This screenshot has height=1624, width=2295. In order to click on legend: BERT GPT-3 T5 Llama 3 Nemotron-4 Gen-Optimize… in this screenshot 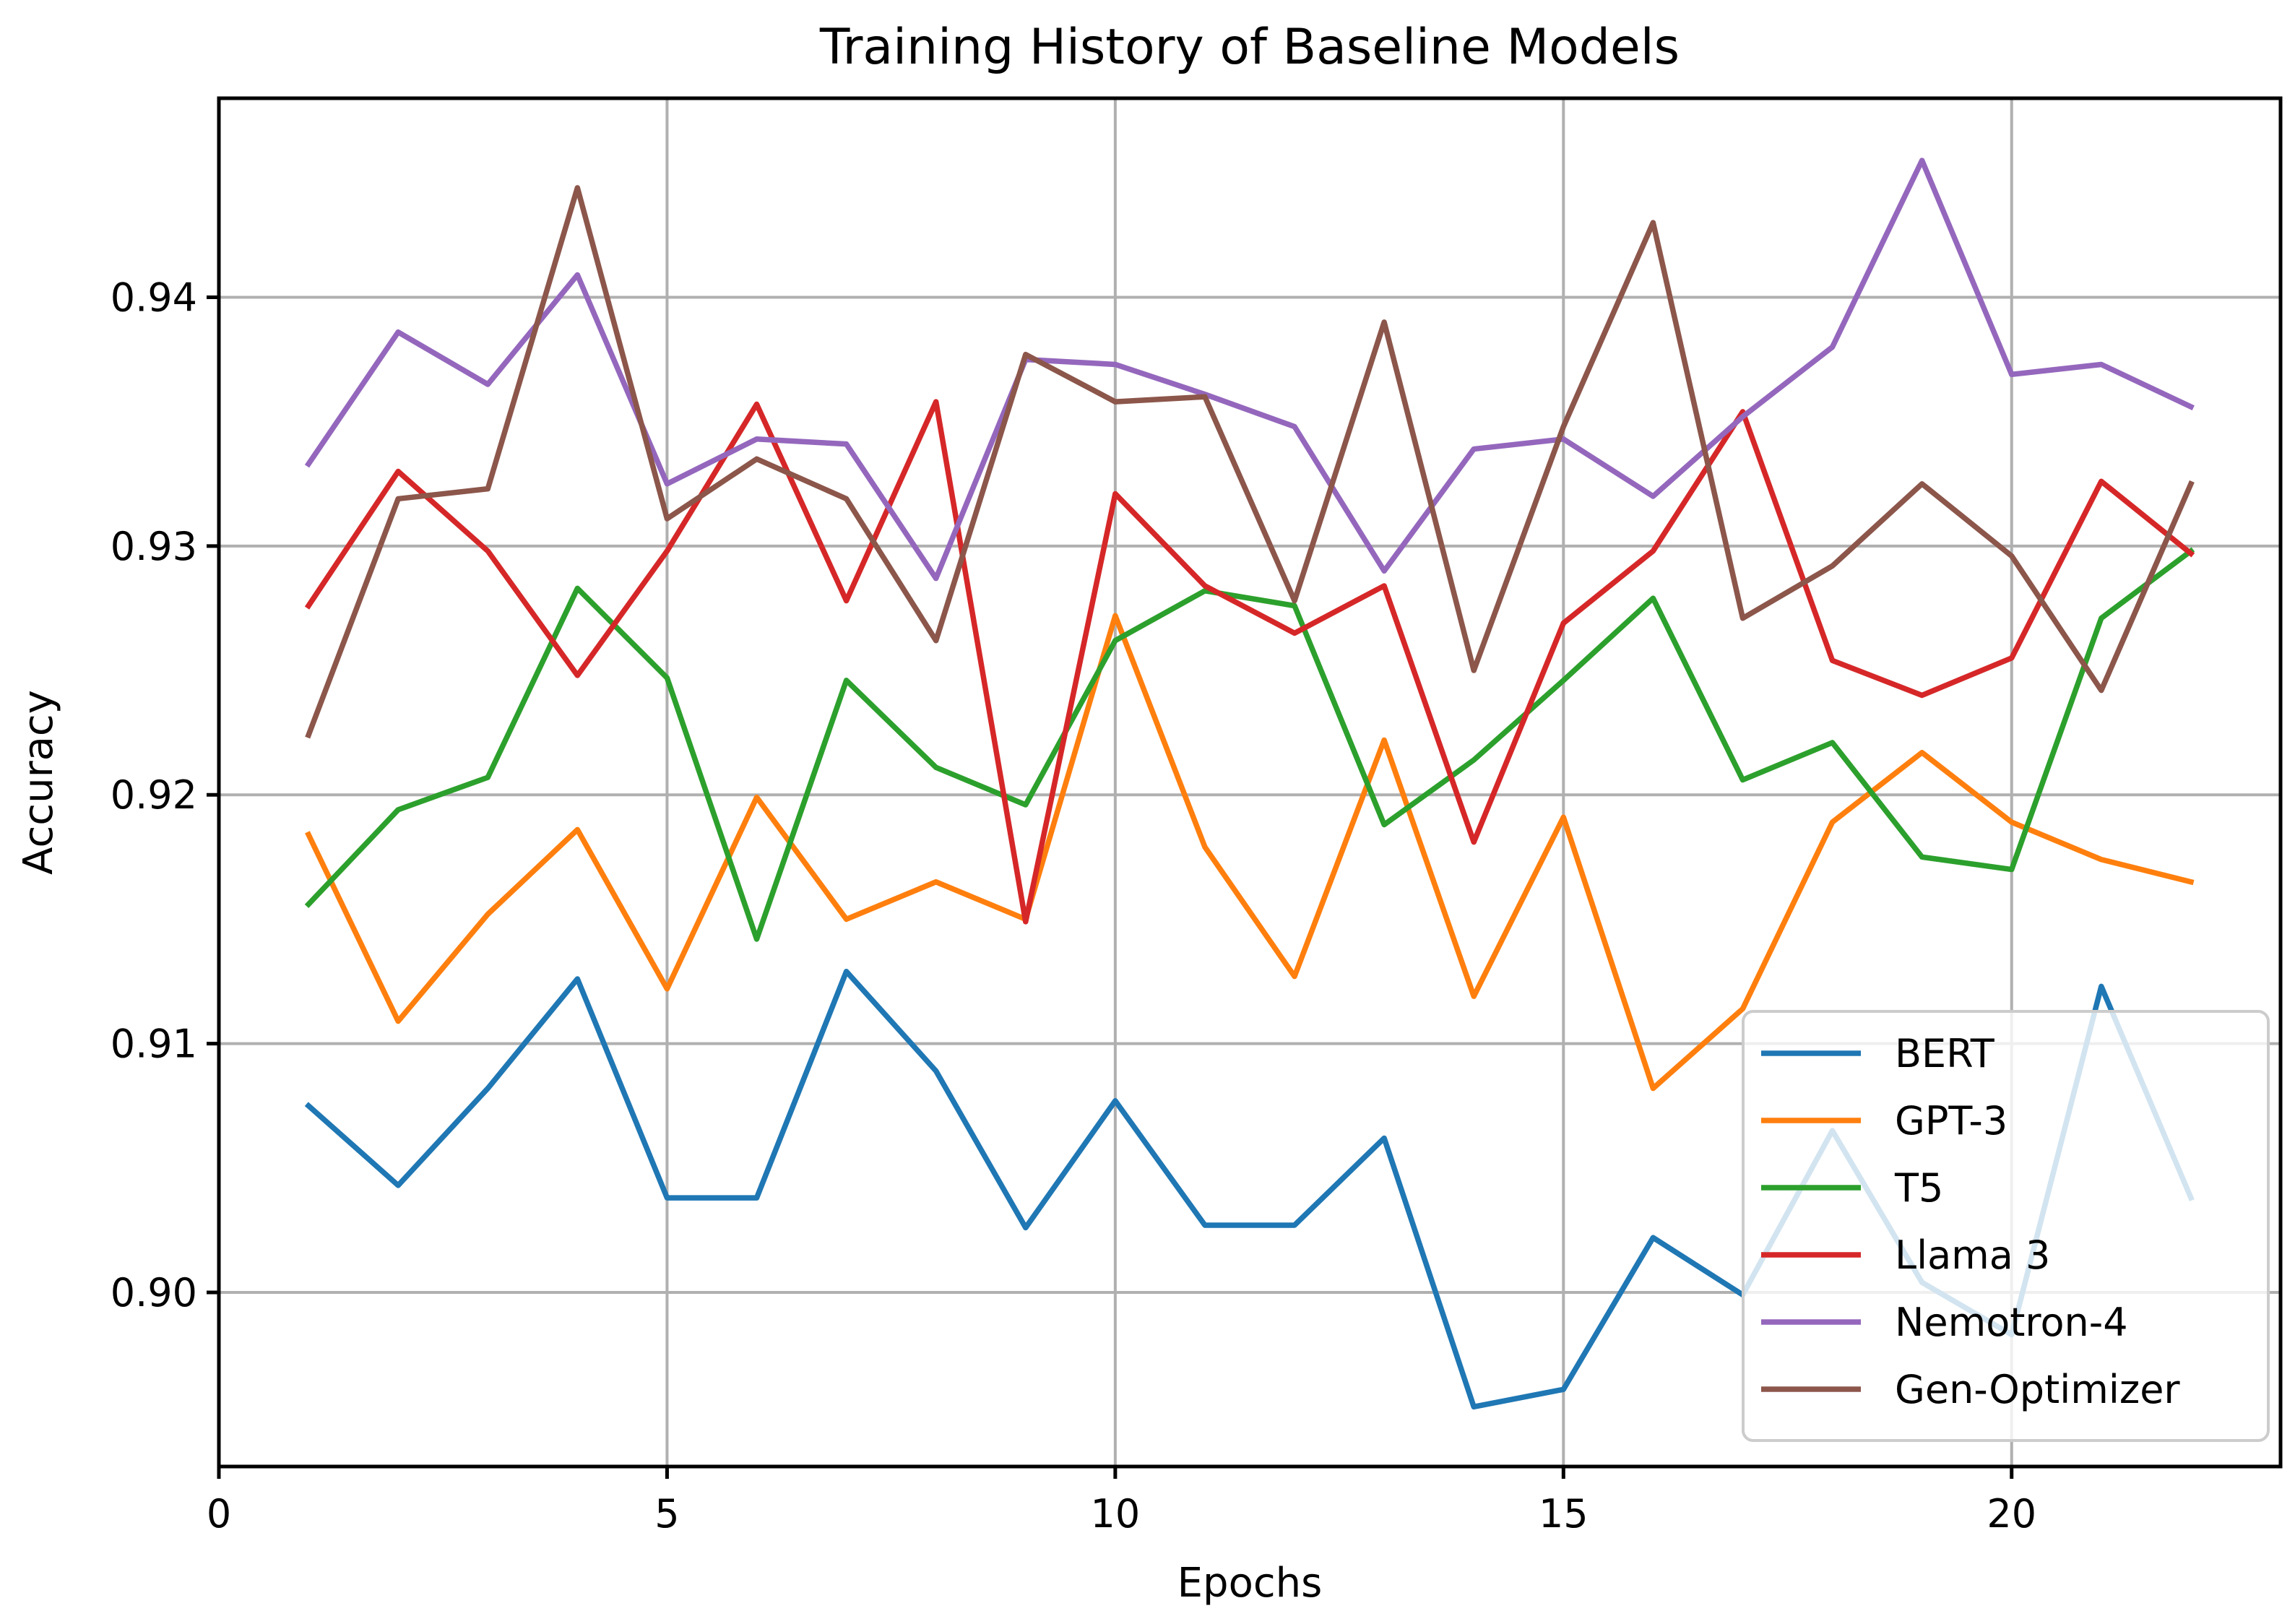, I will do `click(2006, 1226)`.